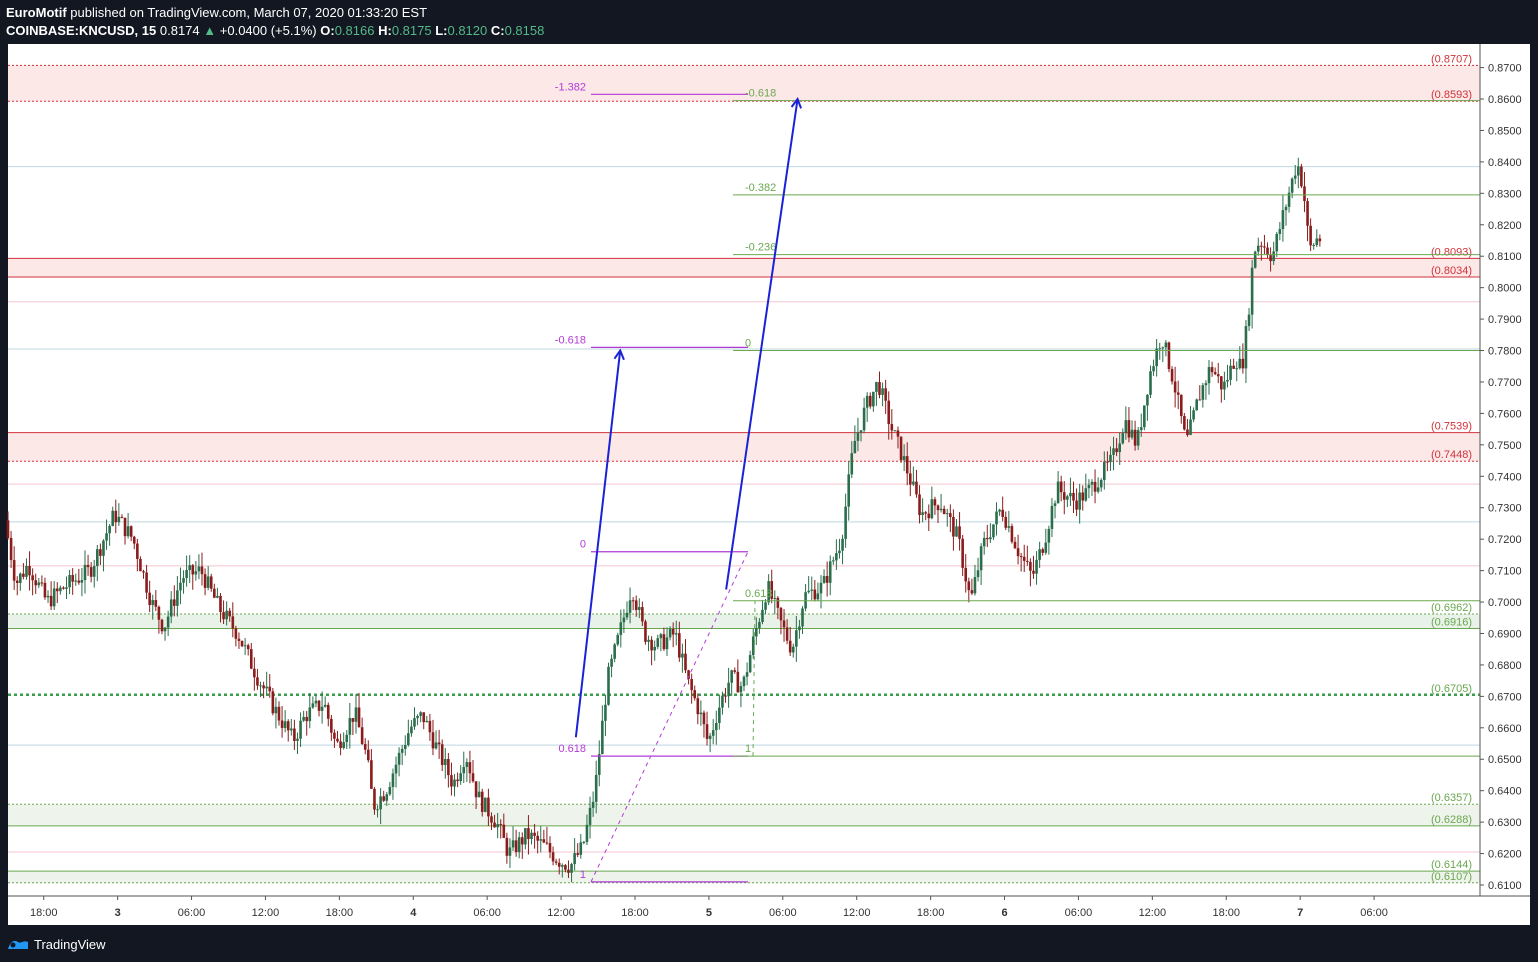 This screenshot has width=1538, height=962. What do you see at coordinates (1505, 634) in the screenshot?
I see `y-tick-label: 0.6900` at bounding box center [1505, 634].